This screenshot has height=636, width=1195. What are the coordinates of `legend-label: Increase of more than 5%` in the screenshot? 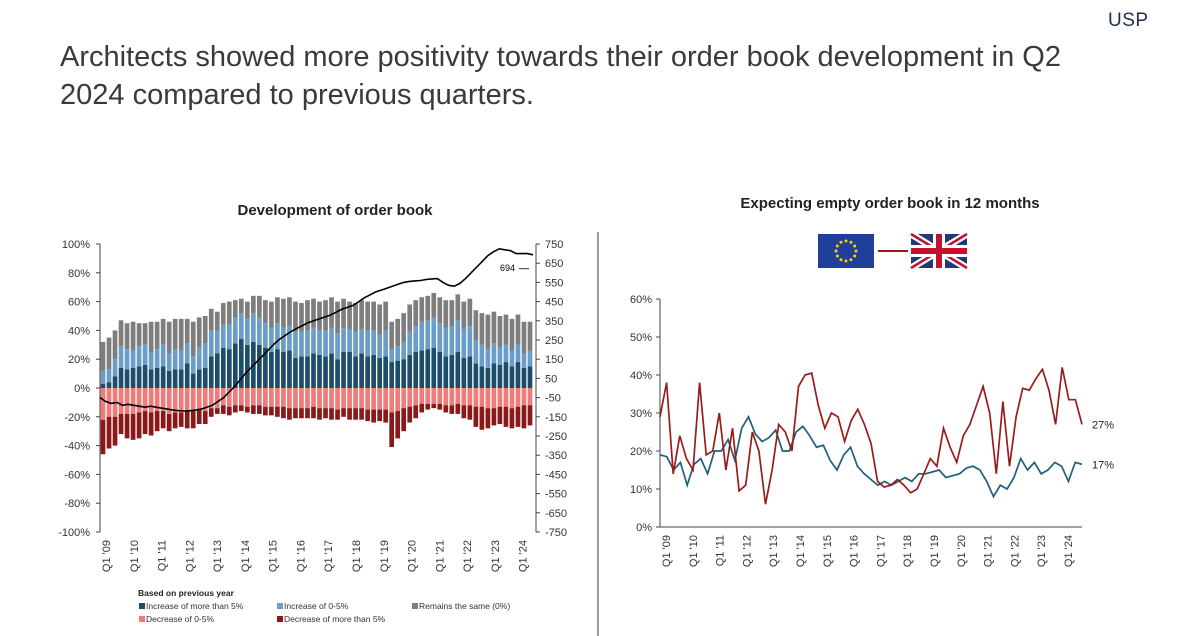 It's located at (195, 606).